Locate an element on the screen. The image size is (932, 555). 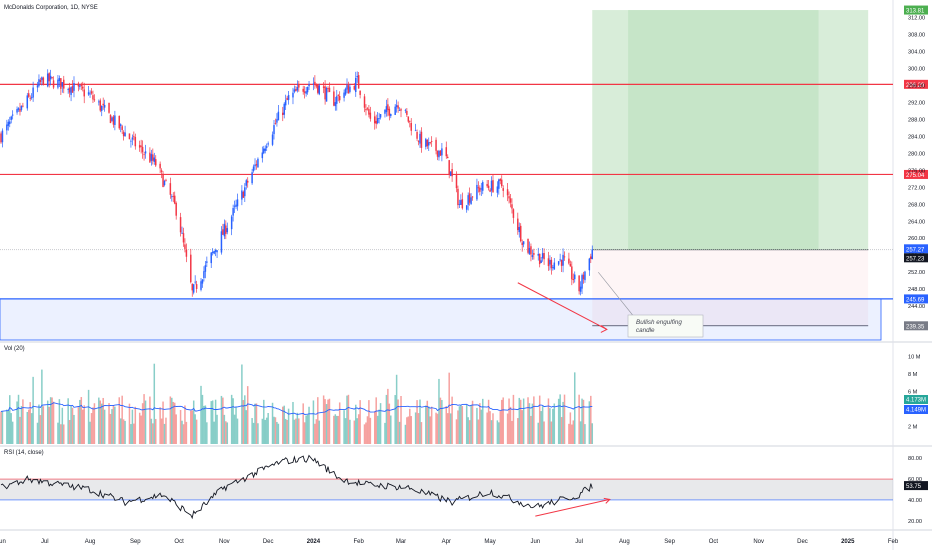
x-tick-label: 2025 is located at coordinates (848, 542).